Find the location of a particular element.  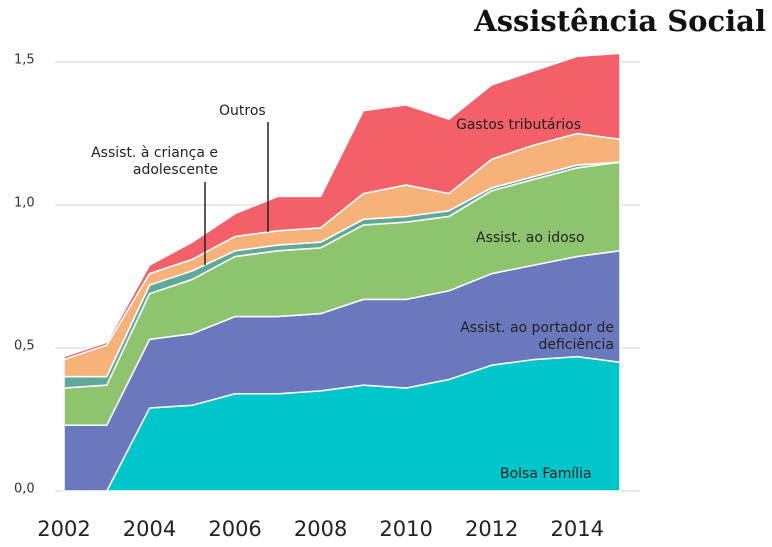

x-tick-label: 2008 is located at coordinates (320, 529).